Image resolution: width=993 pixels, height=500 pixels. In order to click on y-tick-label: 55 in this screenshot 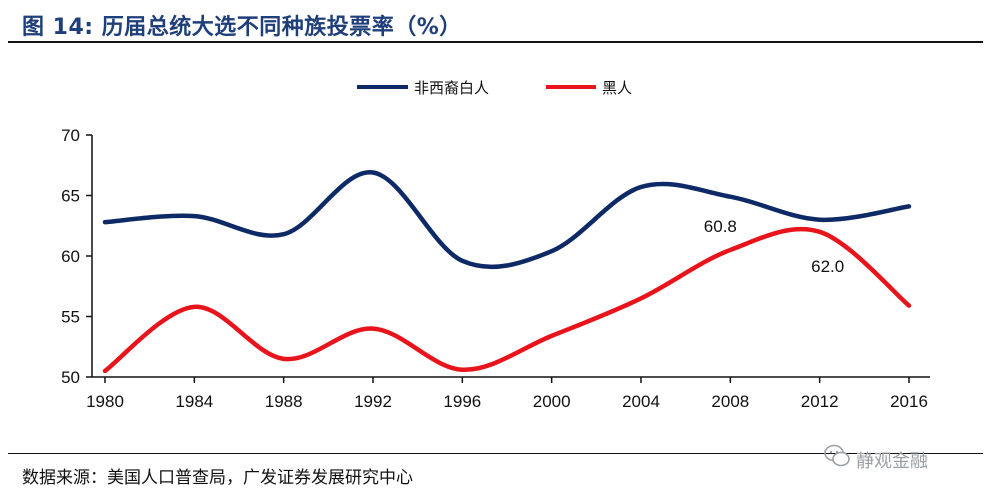, I will do `click(70, 317)`.